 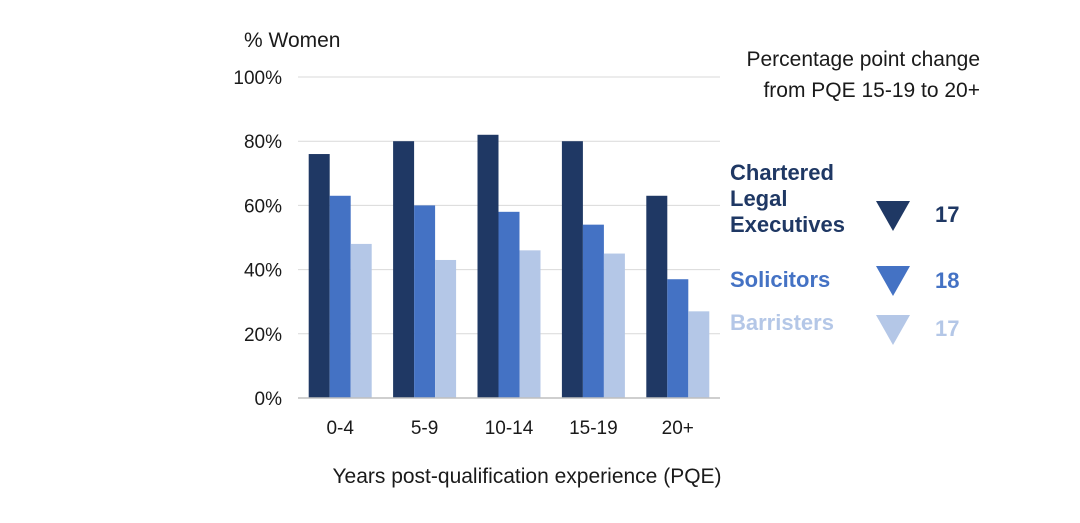 I want to click on x-tick-label: 10-14, so click(x=509, y=428).